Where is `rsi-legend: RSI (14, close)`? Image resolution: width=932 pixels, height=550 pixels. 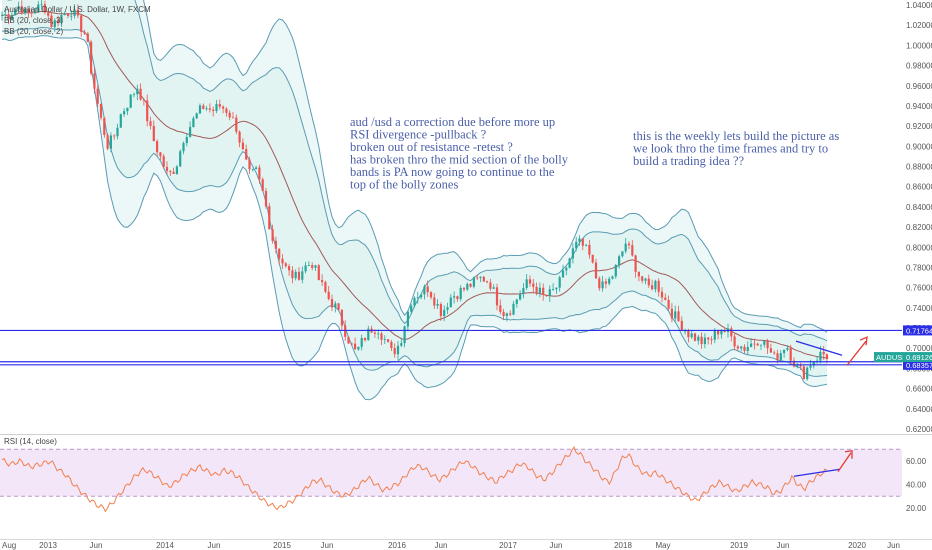 rsi-legend: RSI (14, close) is located at coordinates (30, 441).